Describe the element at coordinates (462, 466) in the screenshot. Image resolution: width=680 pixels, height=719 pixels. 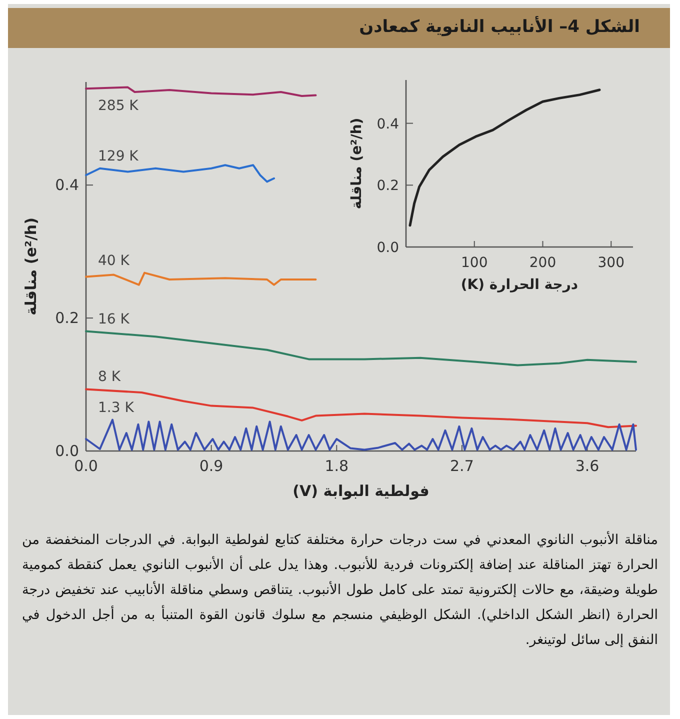
I see `x-tick-label: 2.7` at that location.